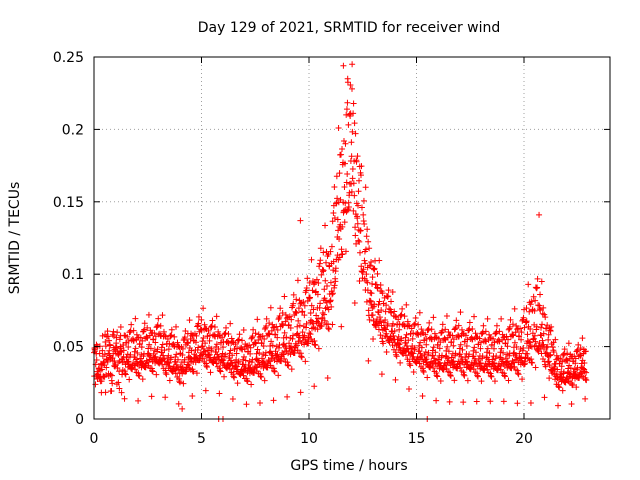  What do you see at coordinates (68, 203) in the screenshot?
I see `y-tick-label: 0.15` at bounding box center [68, 203].